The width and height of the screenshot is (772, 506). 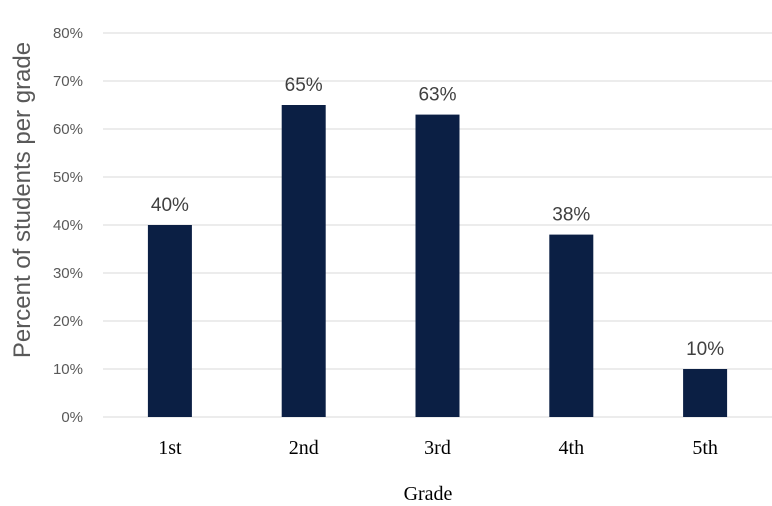 I want to click on y-tick-label: 50%, so click(x=68, y=177).